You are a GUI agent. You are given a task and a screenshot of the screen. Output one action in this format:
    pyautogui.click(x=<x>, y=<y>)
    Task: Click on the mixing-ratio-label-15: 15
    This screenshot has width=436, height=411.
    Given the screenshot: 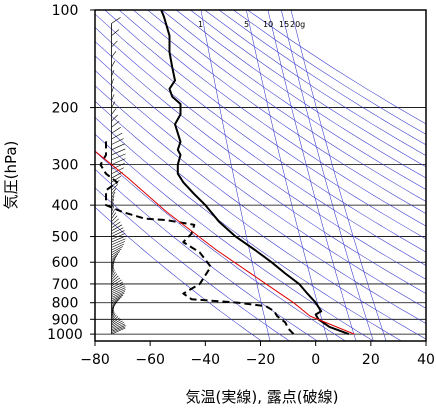 What is the action you would take?
    pyautogui.click(x=284, y=24)
    